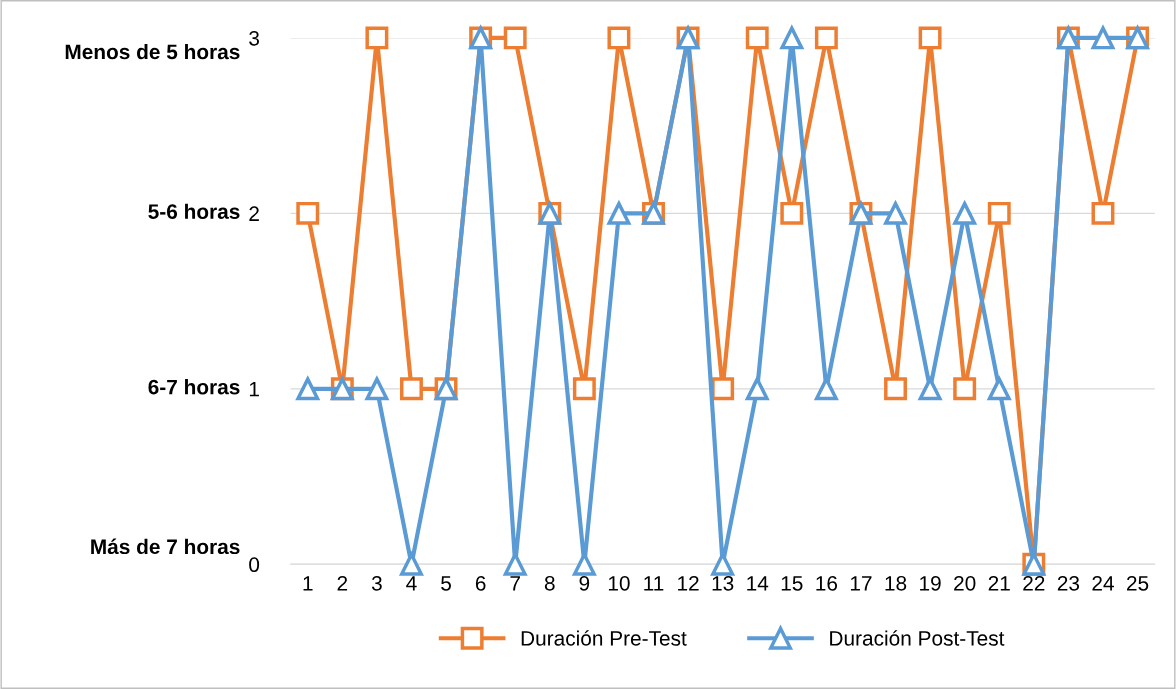 This screenshot has height=689, width=1176. What do you see at coordinates (446, 583) in the screenshot?
I see `x-tick-label: 5` at bounding box center [446, 583].